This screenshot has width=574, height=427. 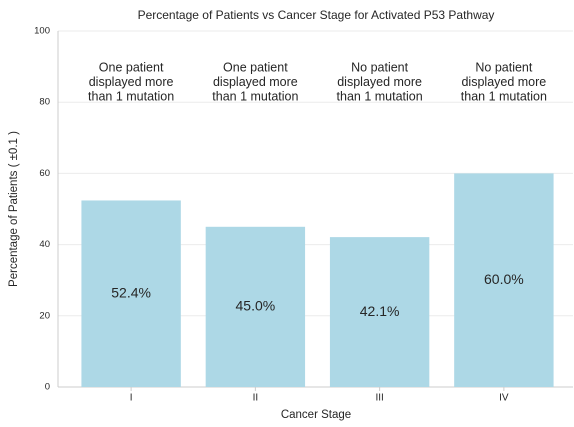 What do you see at coordinates (256, 398) in the screenshot?
I see `x-tick-label: II` at bounding box center [256, 398].